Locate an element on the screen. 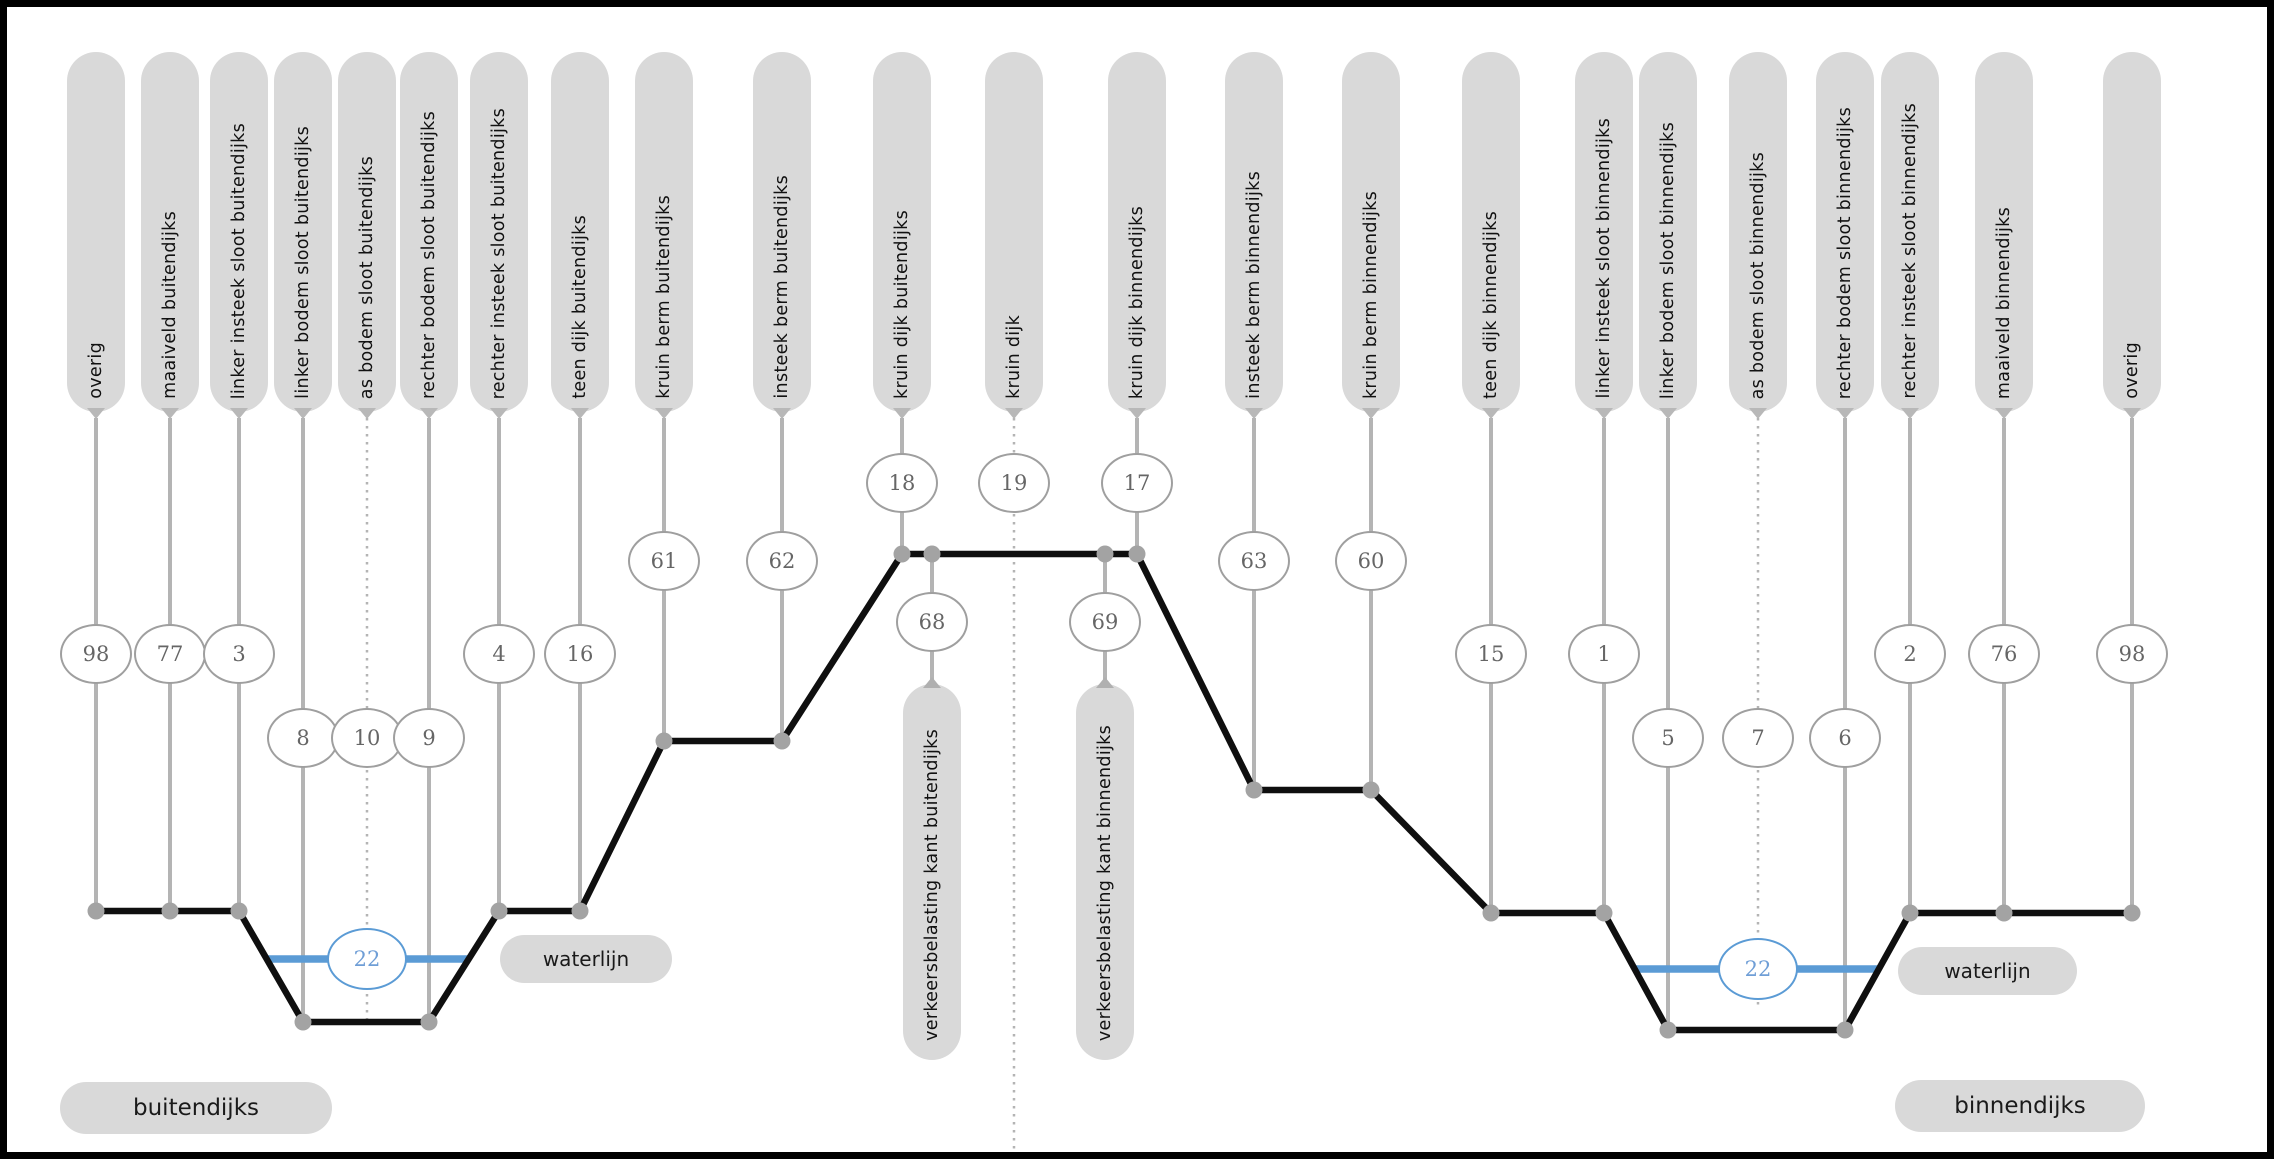  point-pill-label: kruin dijk buitendijks is located at coordinates (902, 304).